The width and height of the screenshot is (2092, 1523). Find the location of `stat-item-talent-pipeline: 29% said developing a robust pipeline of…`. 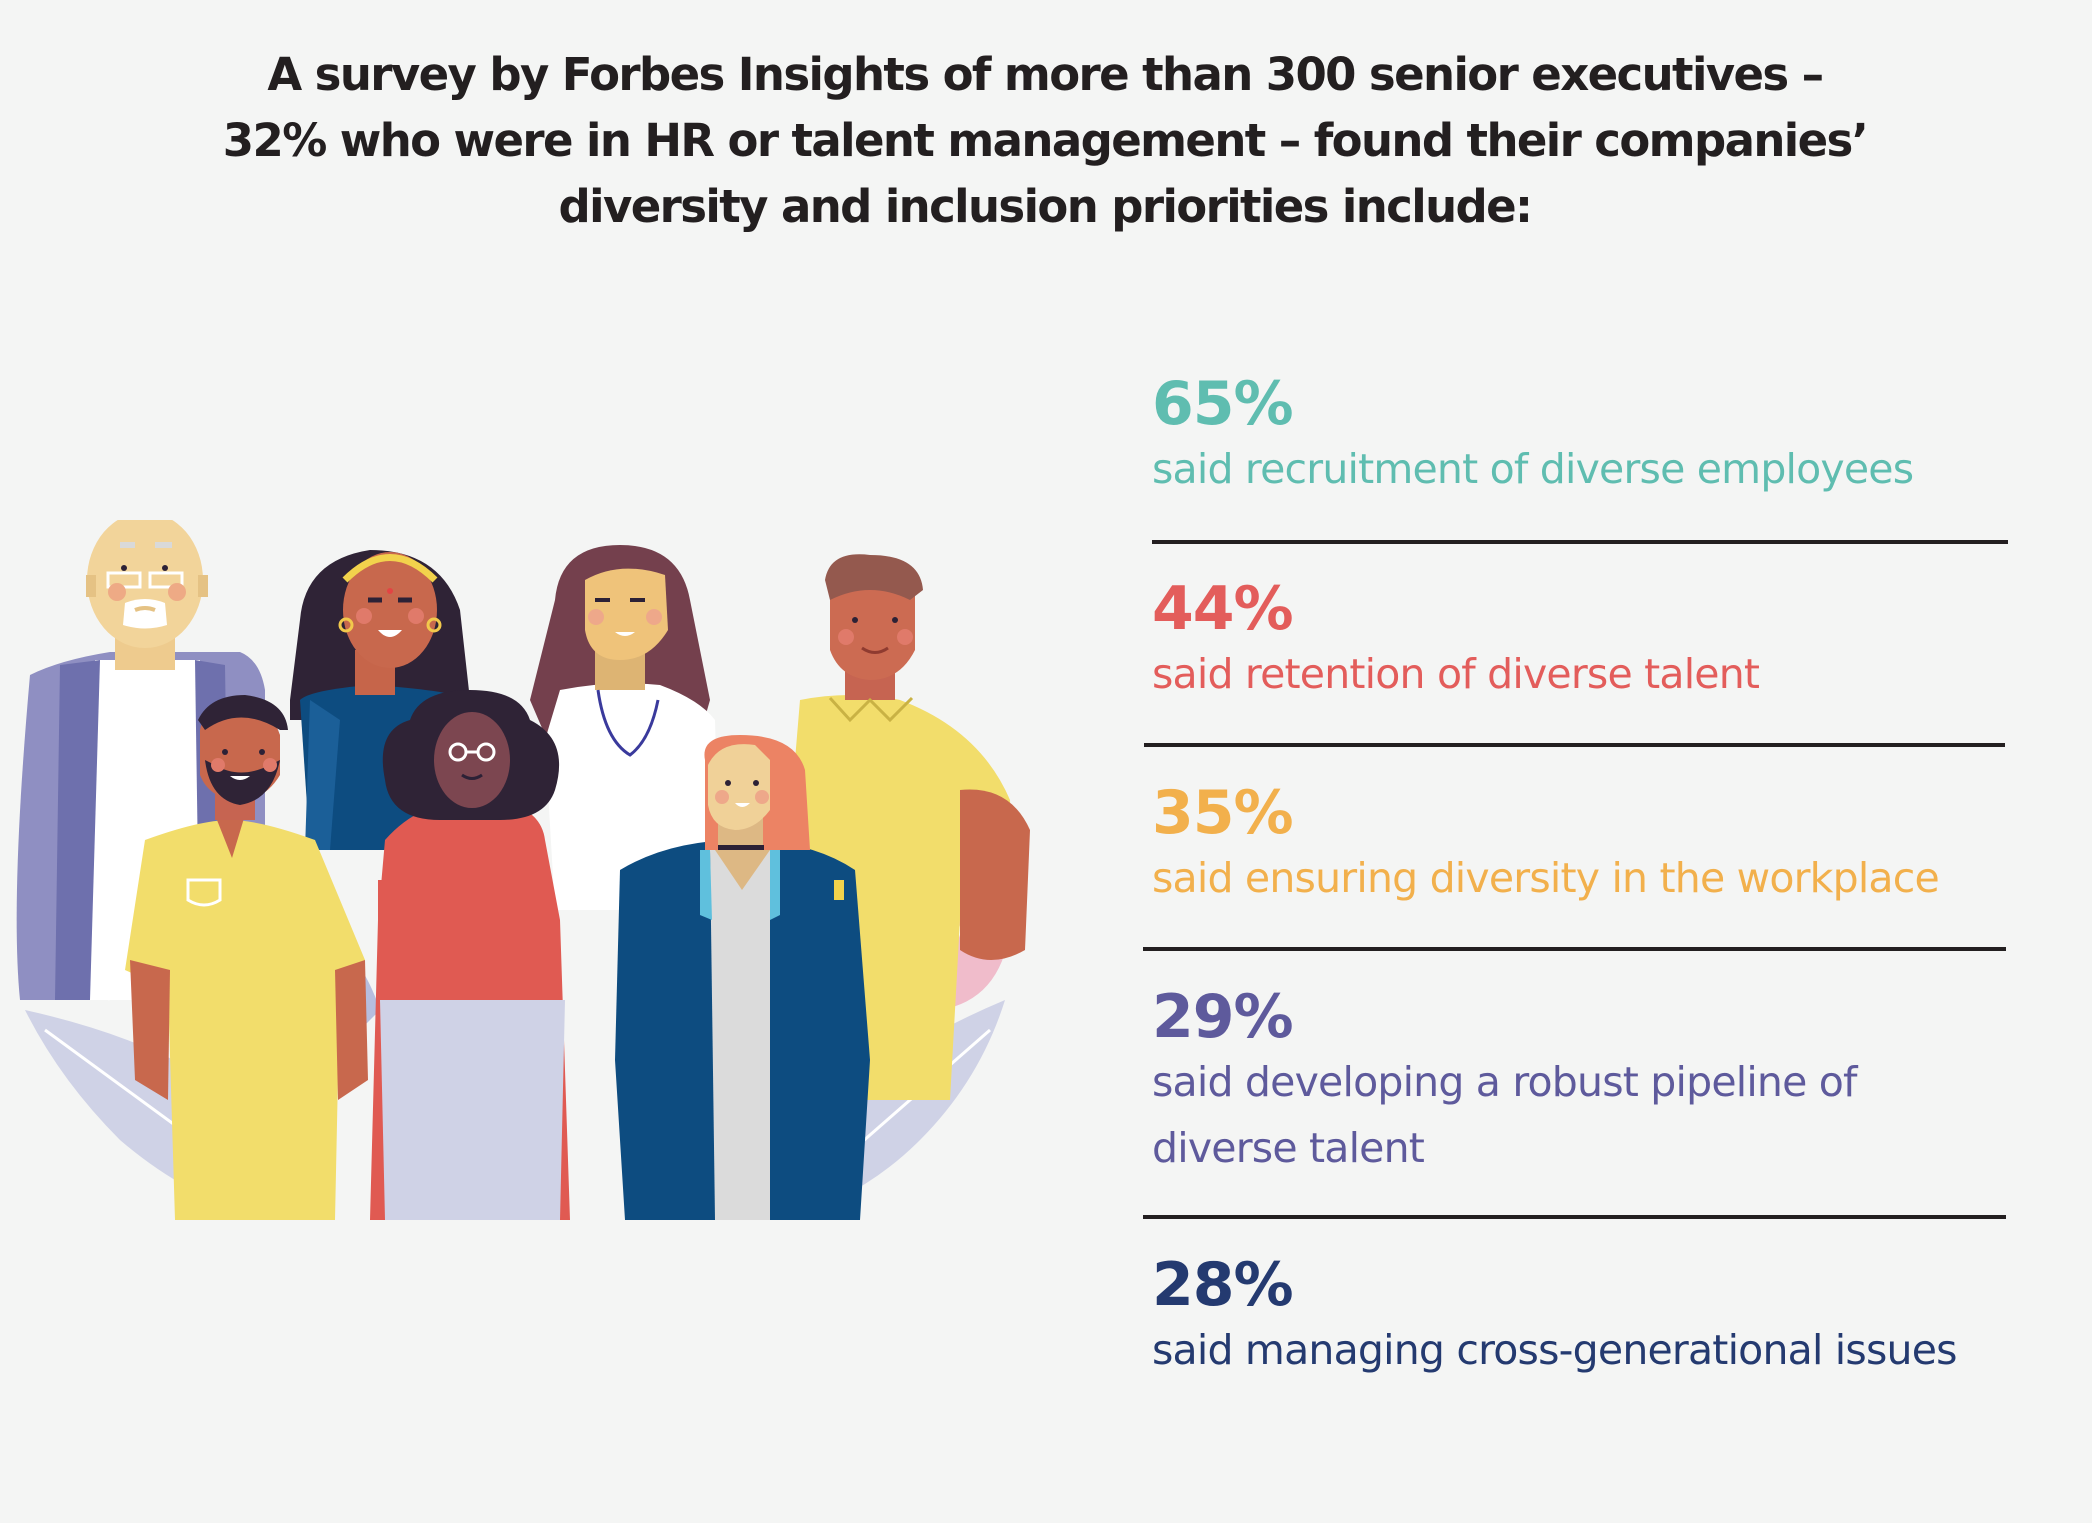

stat-item-talent-pipeline: 29% said developing a robust pipeline of… is located at coordinates (1505, 1081).